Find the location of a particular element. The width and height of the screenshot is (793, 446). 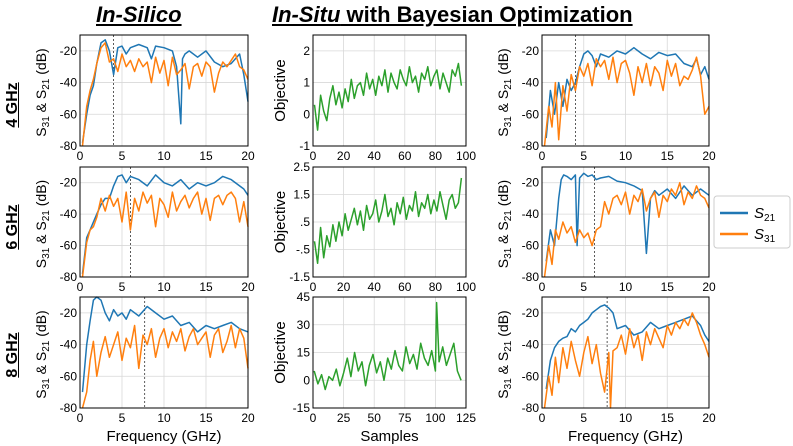

insitu-6ghz-objective-xtick-label: 100 is located at coordinates (466, 287).